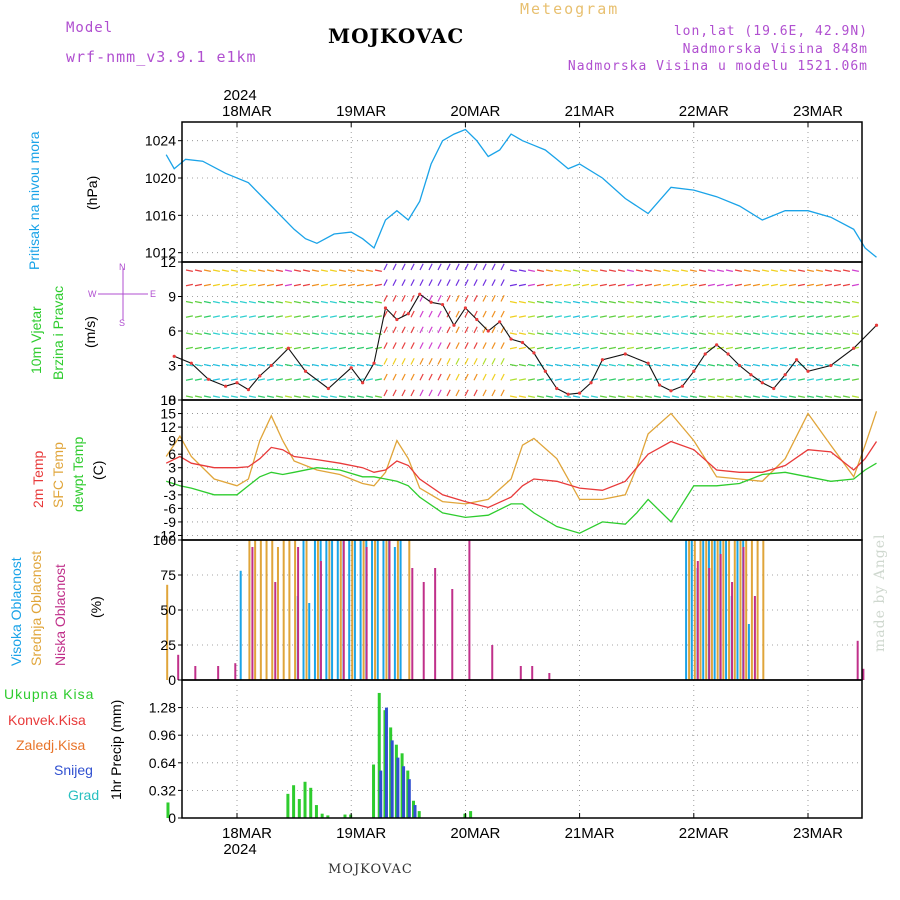  What do you see at coordinates (704, 111) in the screenshot?
I see `x-tick-label-top: 22MAR` at bounding box center [704, 111].